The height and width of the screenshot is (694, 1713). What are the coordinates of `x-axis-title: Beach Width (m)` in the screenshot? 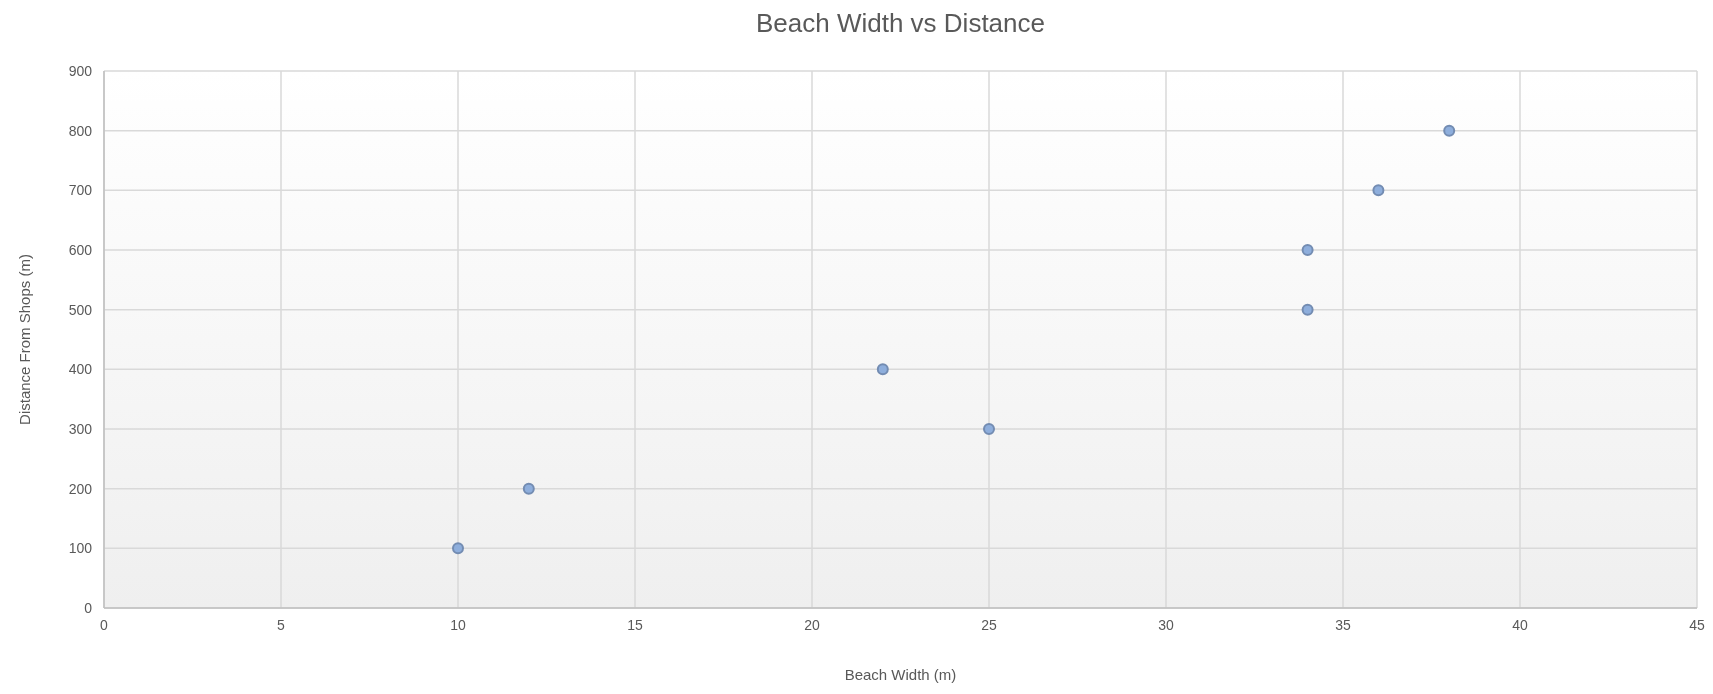 It's located at (900, 674).